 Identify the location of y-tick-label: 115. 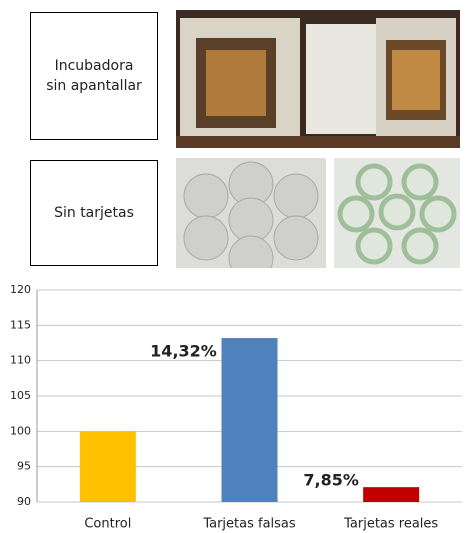
(20, 324).